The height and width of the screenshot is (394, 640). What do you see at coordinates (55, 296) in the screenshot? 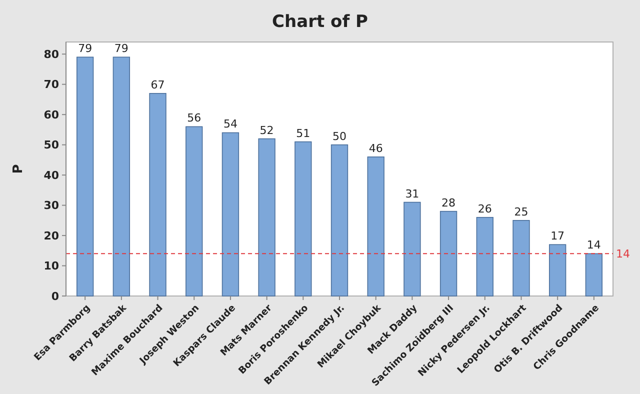
I see `y-tick-label: 0` at bounding box center [55, 296].